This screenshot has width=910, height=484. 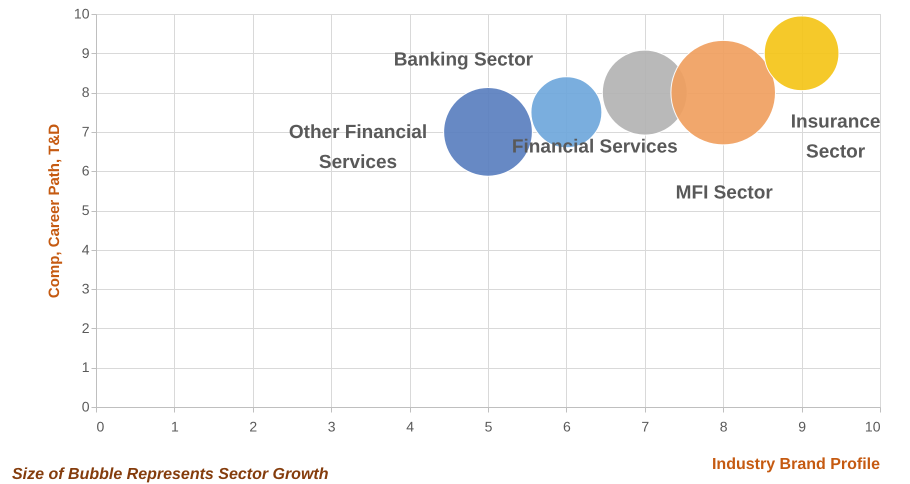 I want to click on x-tick-label: 5, so click(x=488, y=426).